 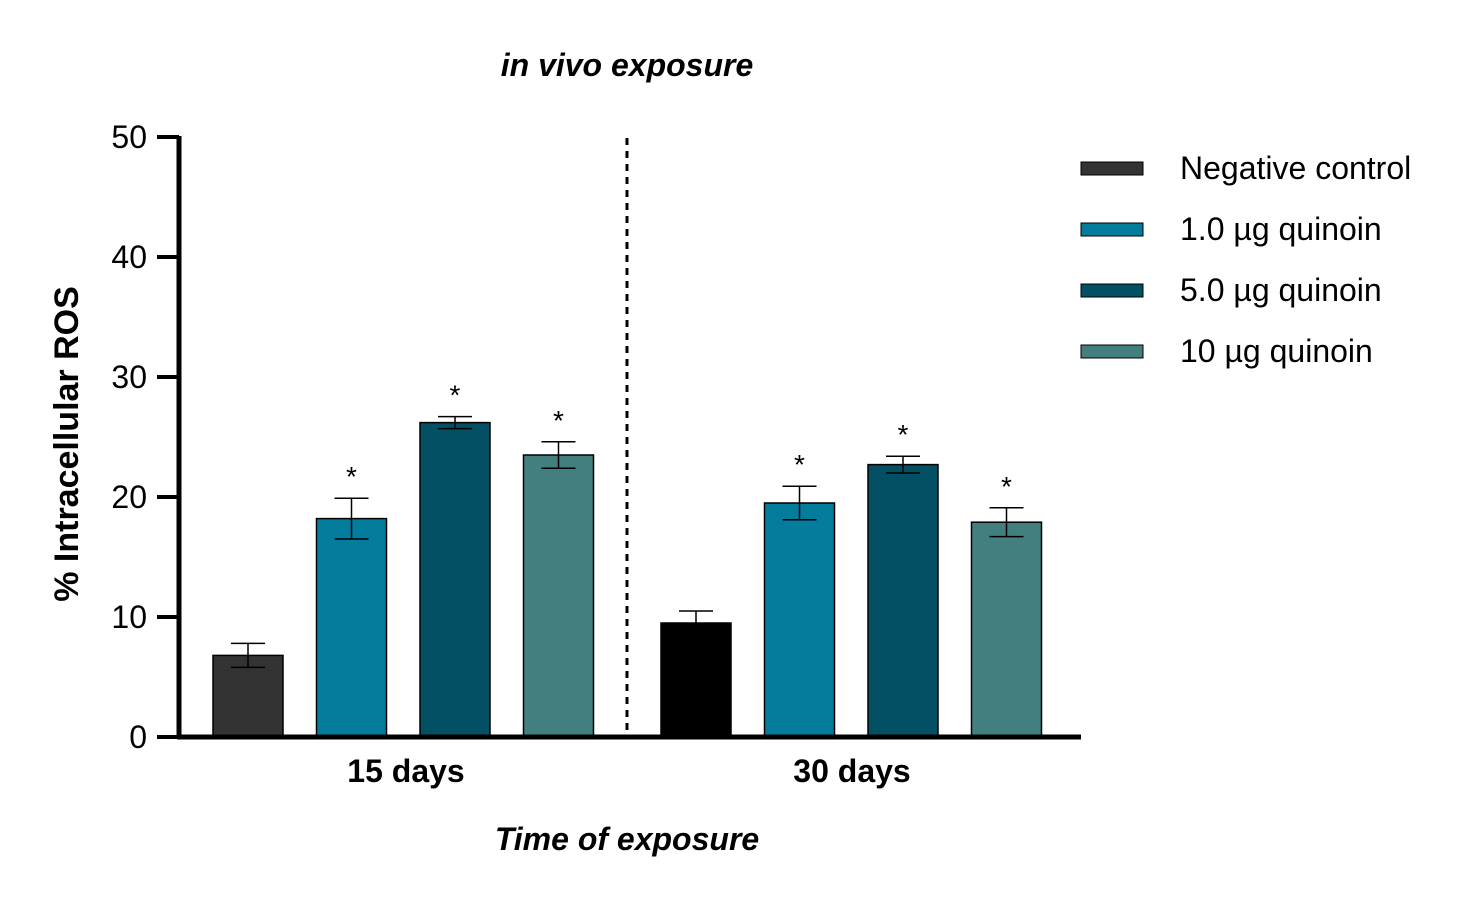 I want to click on x-ticks-layer: 15 days 30 days, so click(x=628, y=771).